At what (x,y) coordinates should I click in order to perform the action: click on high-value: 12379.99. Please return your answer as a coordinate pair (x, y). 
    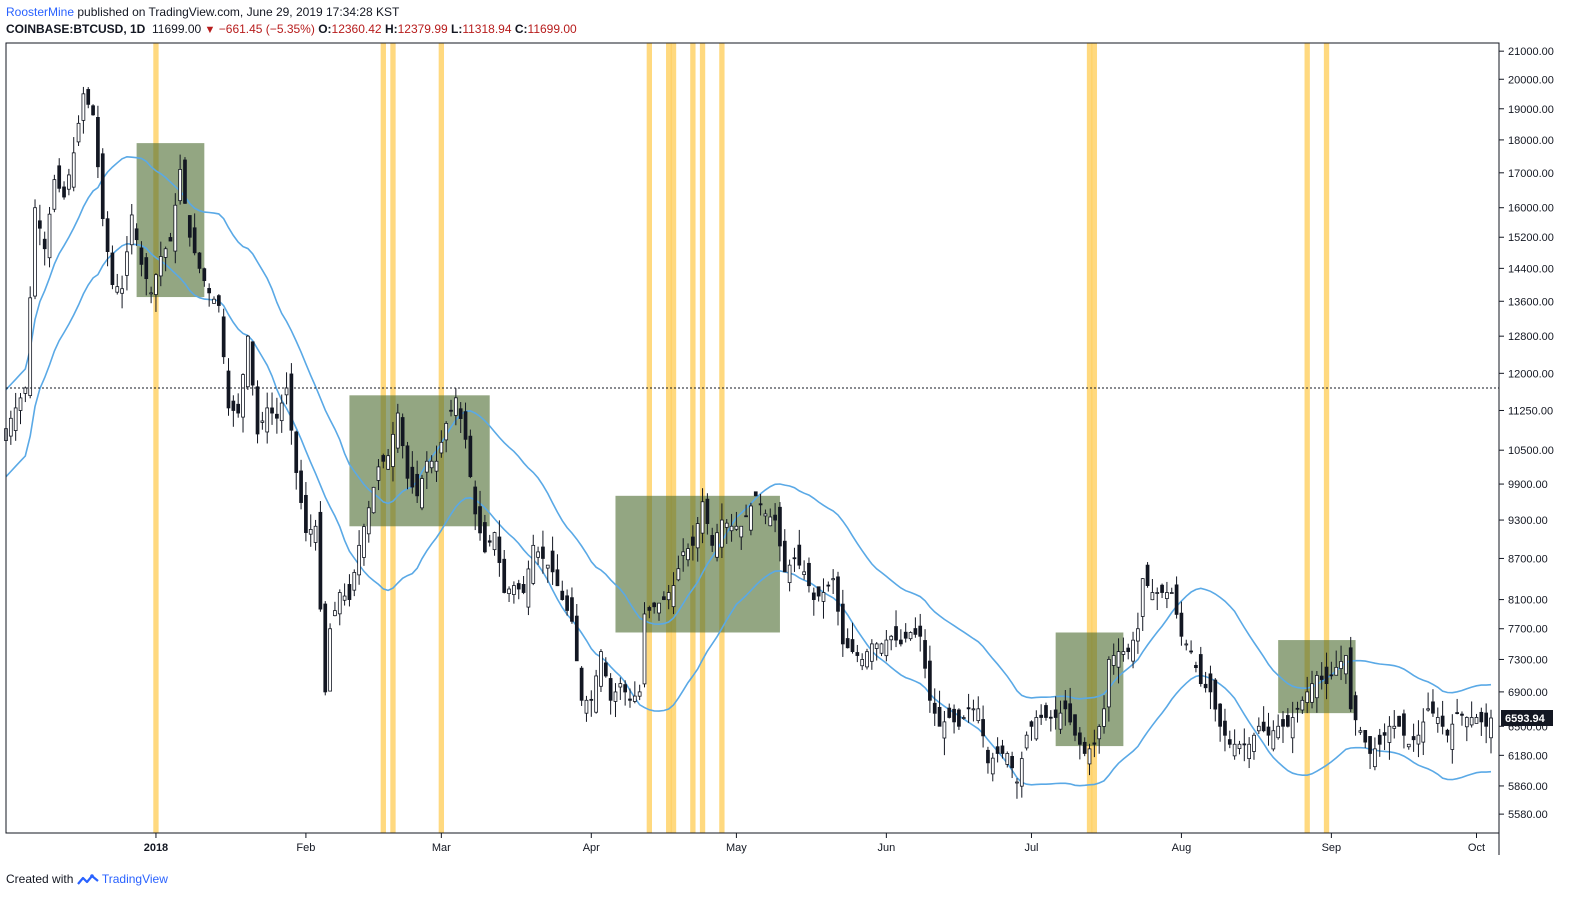
    Looking at the image, I should click on (422, 29).